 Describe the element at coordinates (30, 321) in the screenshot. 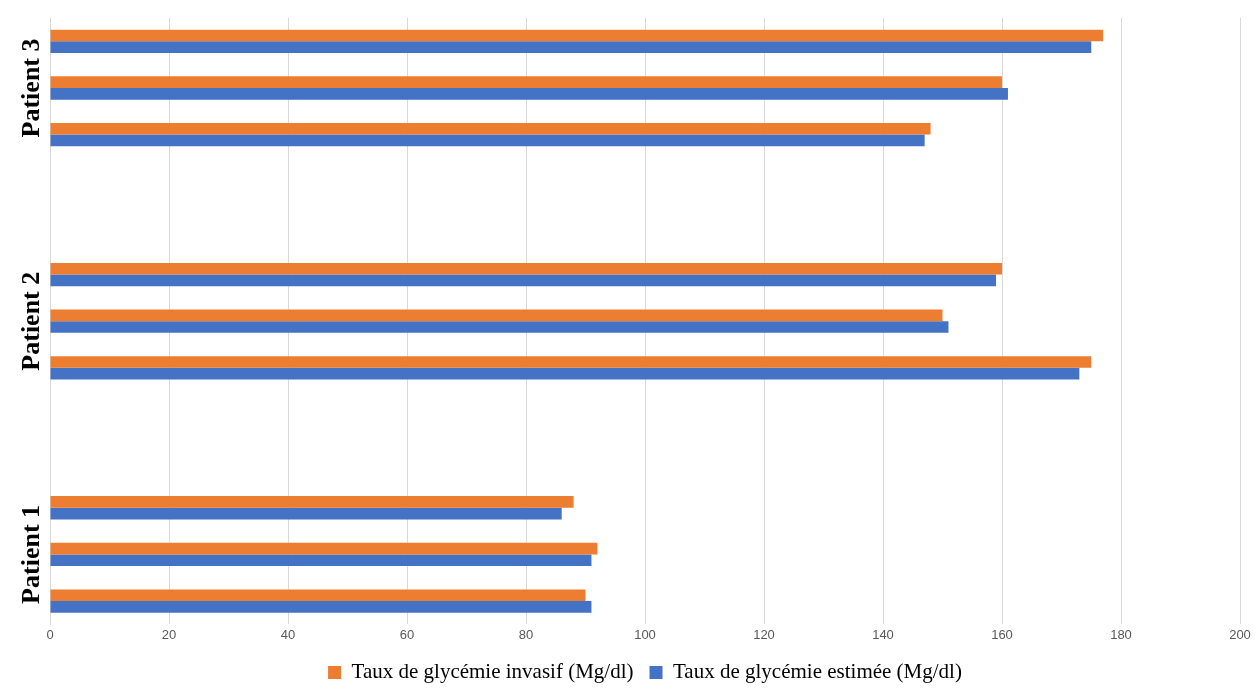

I see `y-tick-label: Patient 2` at that location.